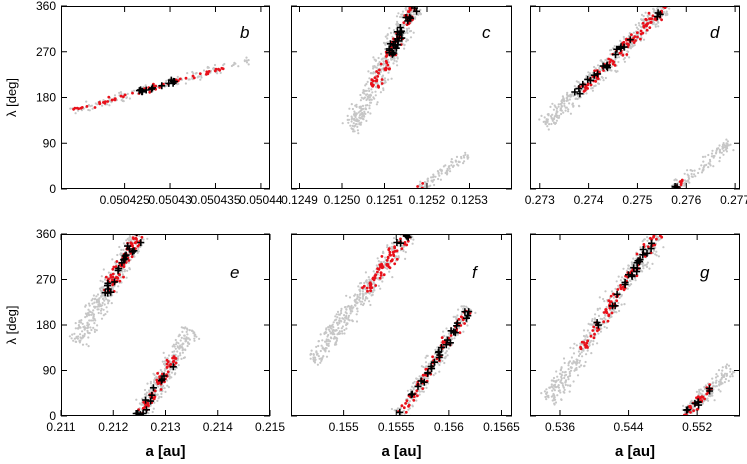 This screenshot has height=464, width=747. I want to click on data-points-f, so click(393, 325).